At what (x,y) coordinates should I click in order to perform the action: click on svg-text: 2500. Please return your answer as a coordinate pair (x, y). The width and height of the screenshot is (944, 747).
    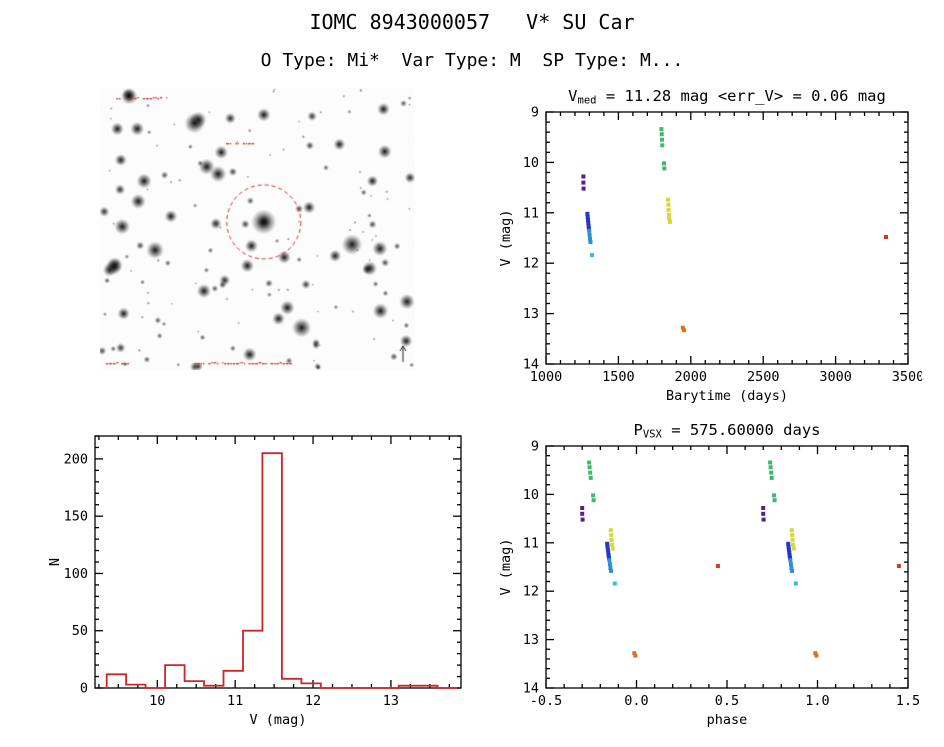
    Looking at the image, I should click on (763, 377).